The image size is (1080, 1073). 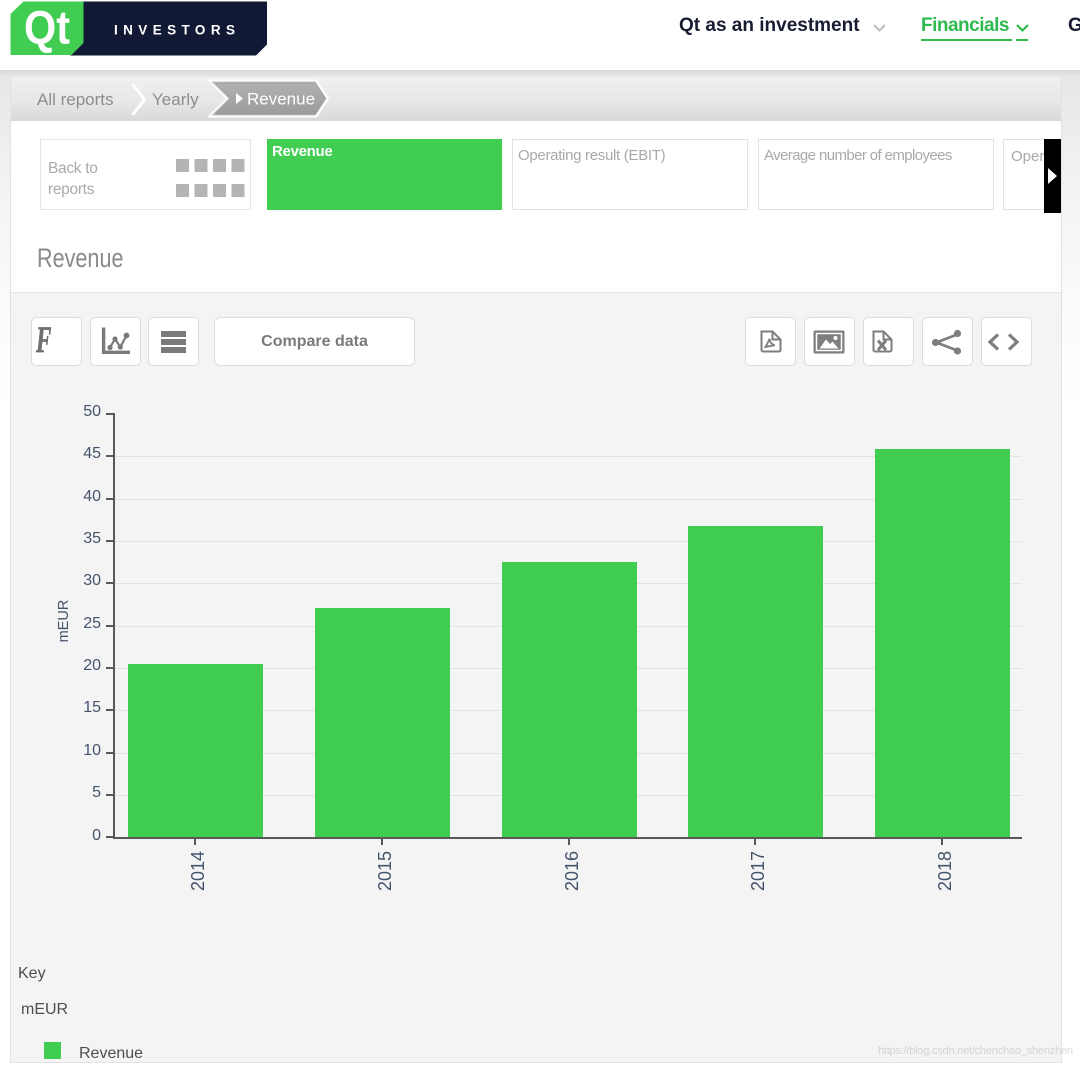 I want to click on svg-text: INVESTORS, so click(x=174, y=30).